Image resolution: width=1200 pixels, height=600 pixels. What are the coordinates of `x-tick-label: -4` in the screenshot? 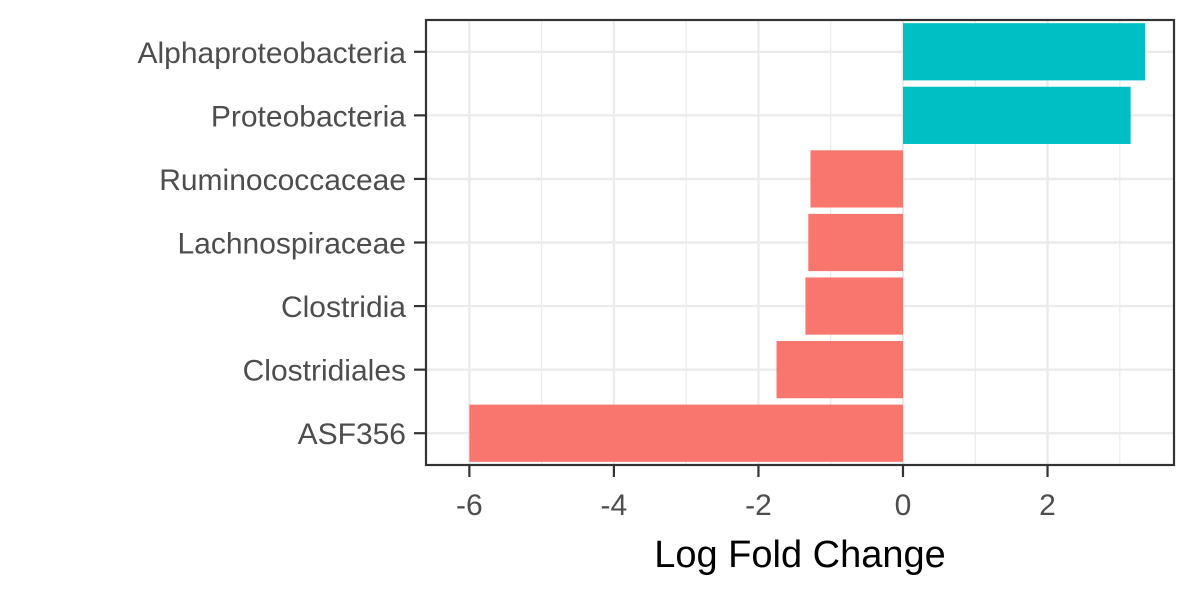 It's located at (614, 505).